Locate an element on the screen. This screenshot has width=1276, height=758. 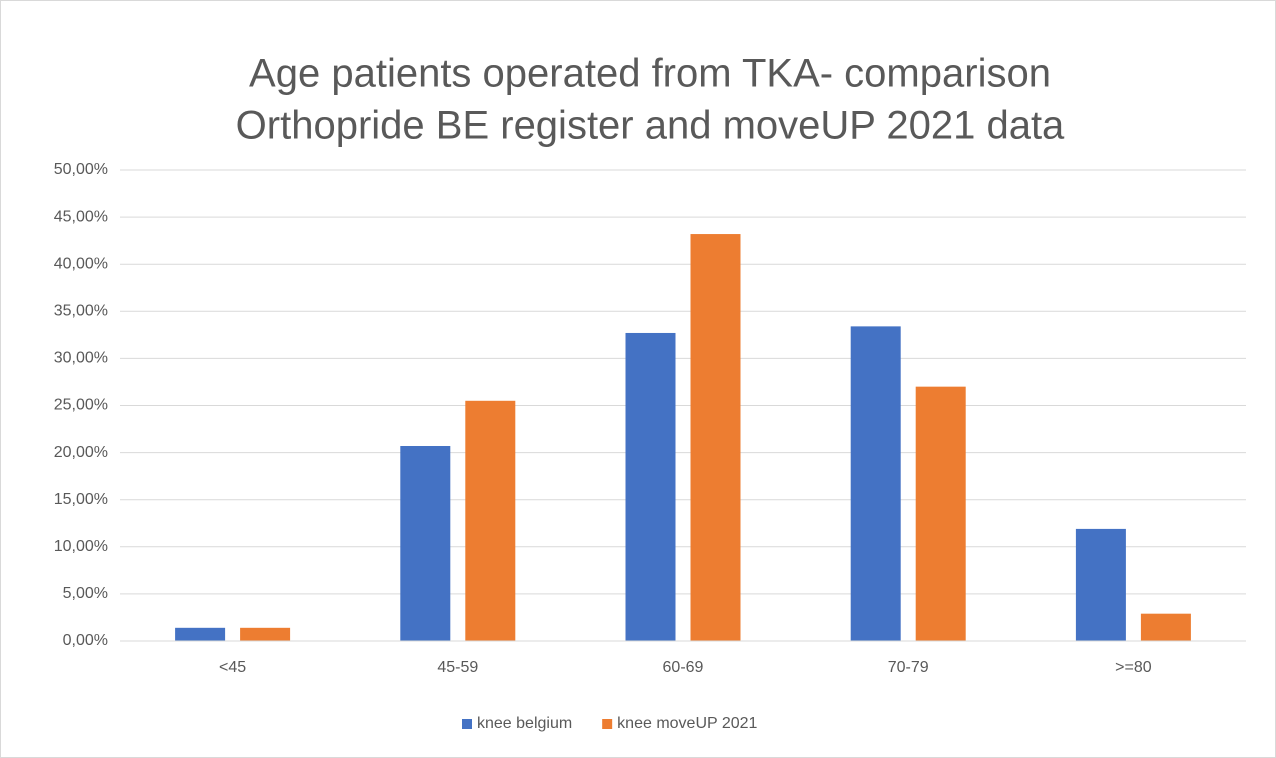
y-tick-label: 10,00% is located at coordinates (81, 546).